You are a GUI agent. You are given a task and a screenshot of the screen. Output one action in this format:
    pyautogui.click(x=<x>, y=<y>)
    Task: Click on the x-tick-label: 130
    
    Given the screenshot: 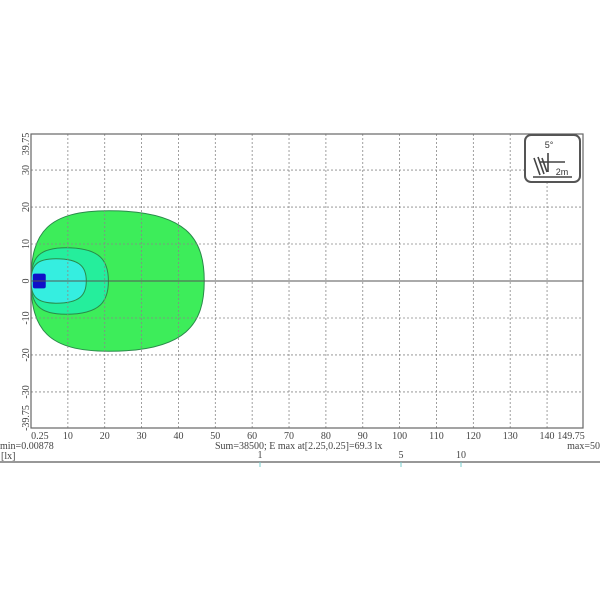 What is the action you would take?
    pyautogui.click(x=510, y=436)
    